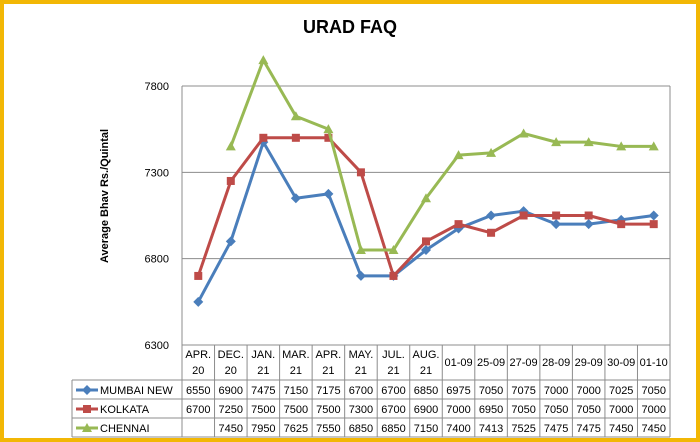  I want to click on data-label: 7950, so click(263, 429).